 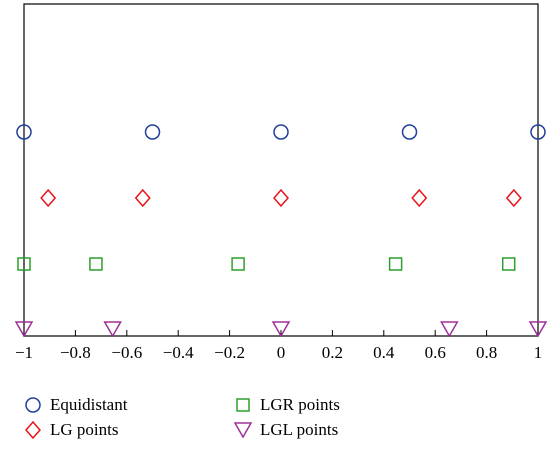 What do you see at coordinates (126, 352) in the screenshot?
I see `x-tick-label: −0.6` at bounding box center [126, 352].